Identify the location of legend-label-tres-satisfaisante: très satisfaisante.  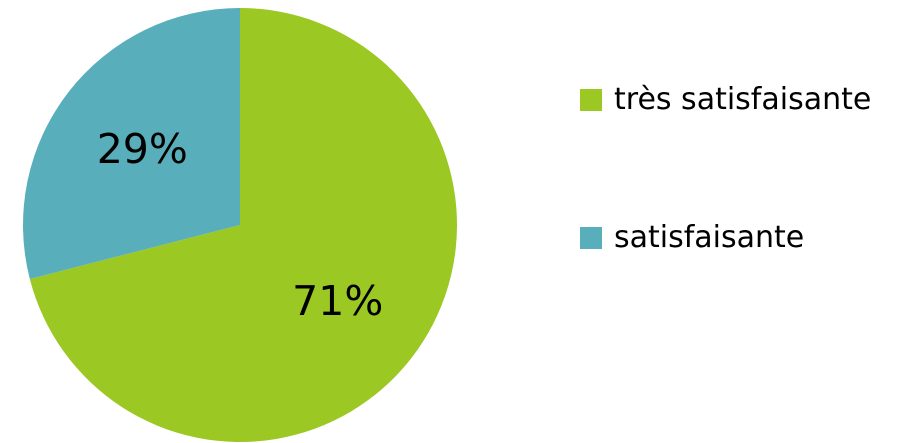
(743, 99).